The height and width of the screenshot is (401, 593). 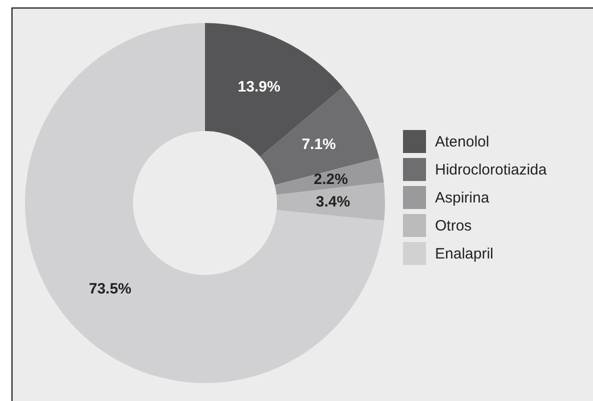 I want to click on legend-label: Hidroclorotiazida, so click(x=491, y=170).